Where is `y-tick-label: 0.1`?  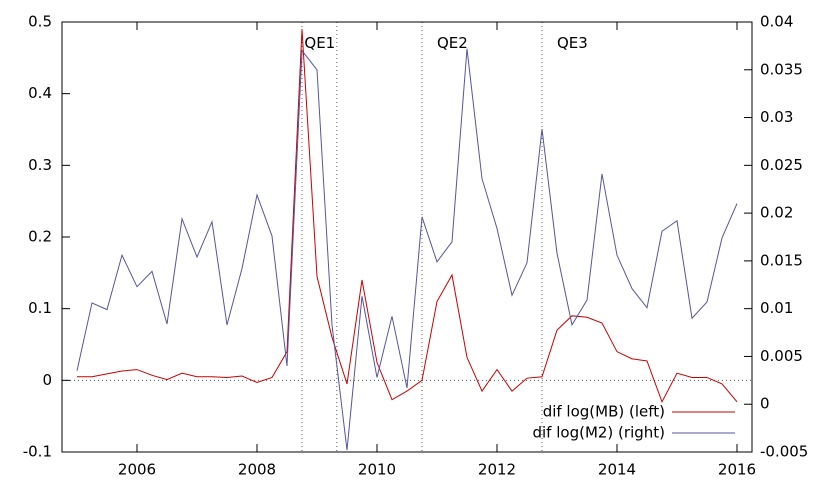 y-tick-label: 0.1 is located at coordinates (40, 308).